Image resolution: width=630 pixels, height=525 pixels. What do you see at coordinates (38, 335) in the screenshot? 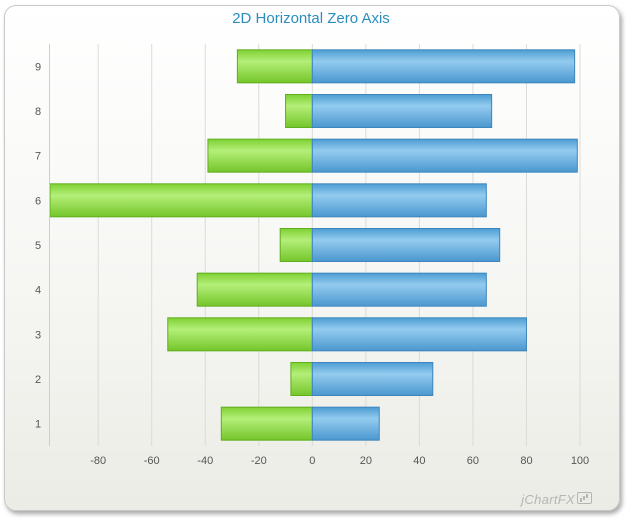
I see `y-tick-label: 3` at bounding box center [38, 335].